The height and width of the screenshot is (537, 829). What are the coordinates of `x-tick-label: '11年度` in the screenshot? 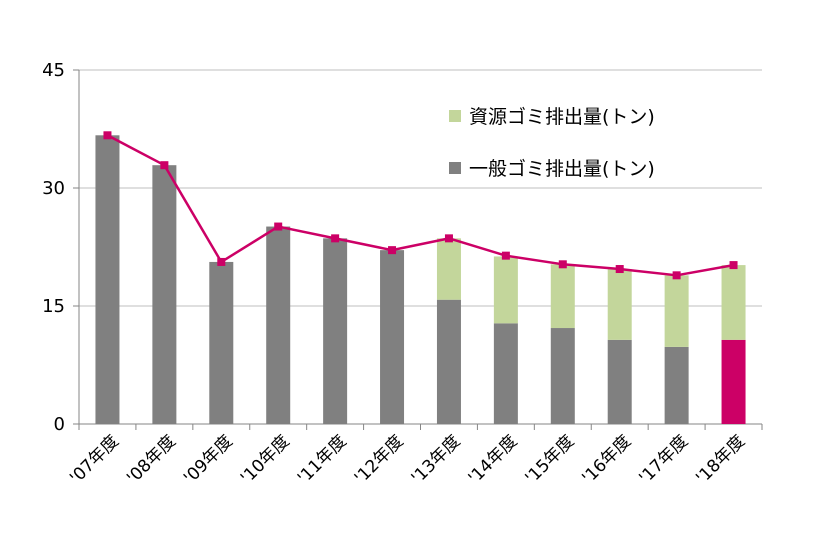 It's located at (322, 459).